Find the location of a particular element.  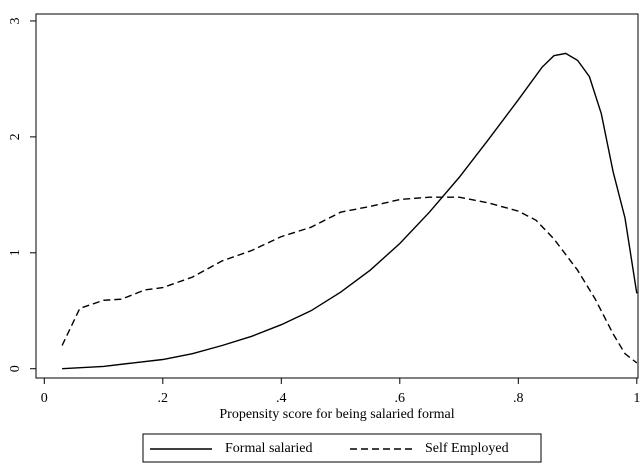

legend-label: Formal salaried is located at coordinates (268, 448).